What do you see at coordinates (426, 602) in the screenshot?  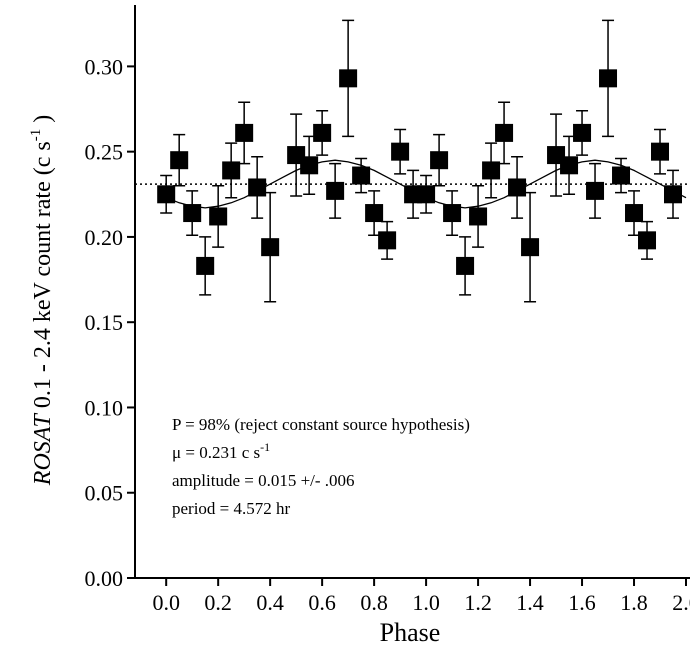 I see `x-tick-label: 1.0` at bounding box center [426, 602].